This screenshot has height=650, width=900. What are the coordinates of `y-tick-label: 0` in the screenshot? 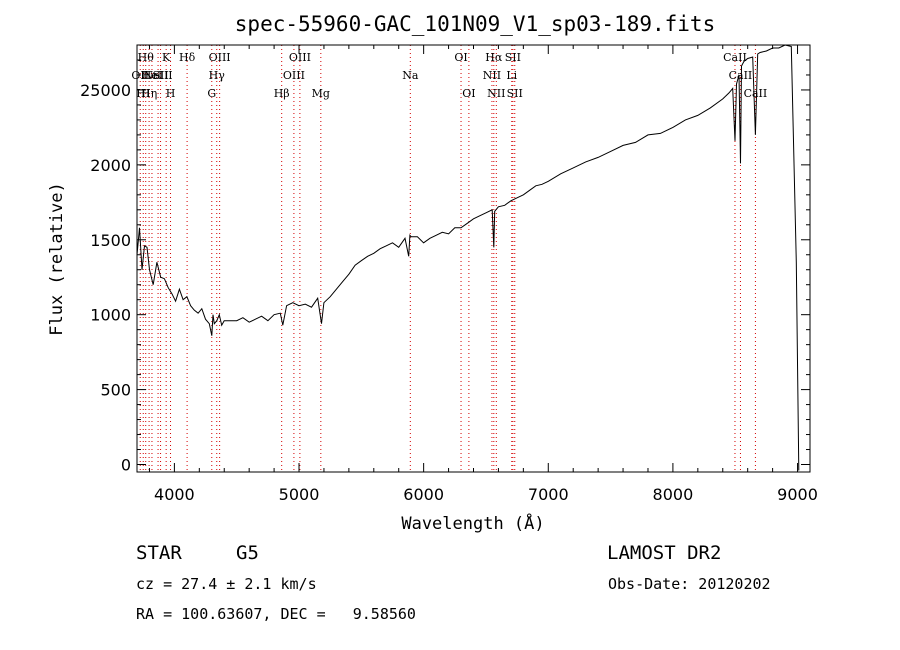 It's located at (126, 465).